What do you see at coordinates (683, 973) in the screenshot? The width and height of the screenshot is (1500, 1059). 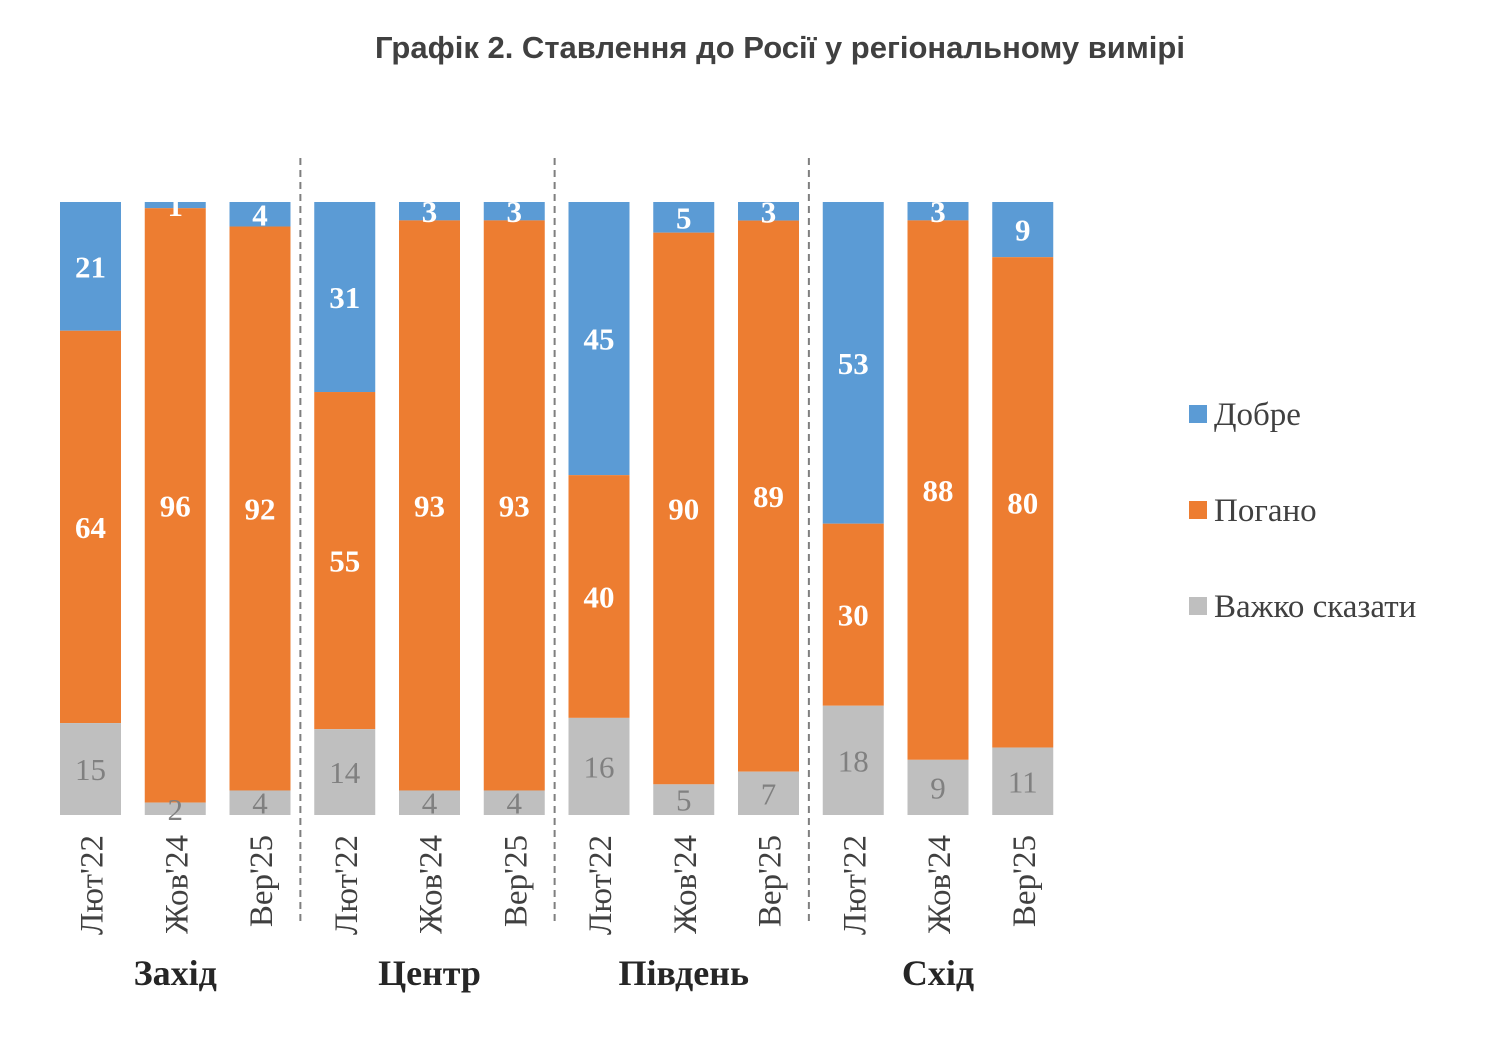 I see `group-label: Південь` at bounding box center [683, 973].